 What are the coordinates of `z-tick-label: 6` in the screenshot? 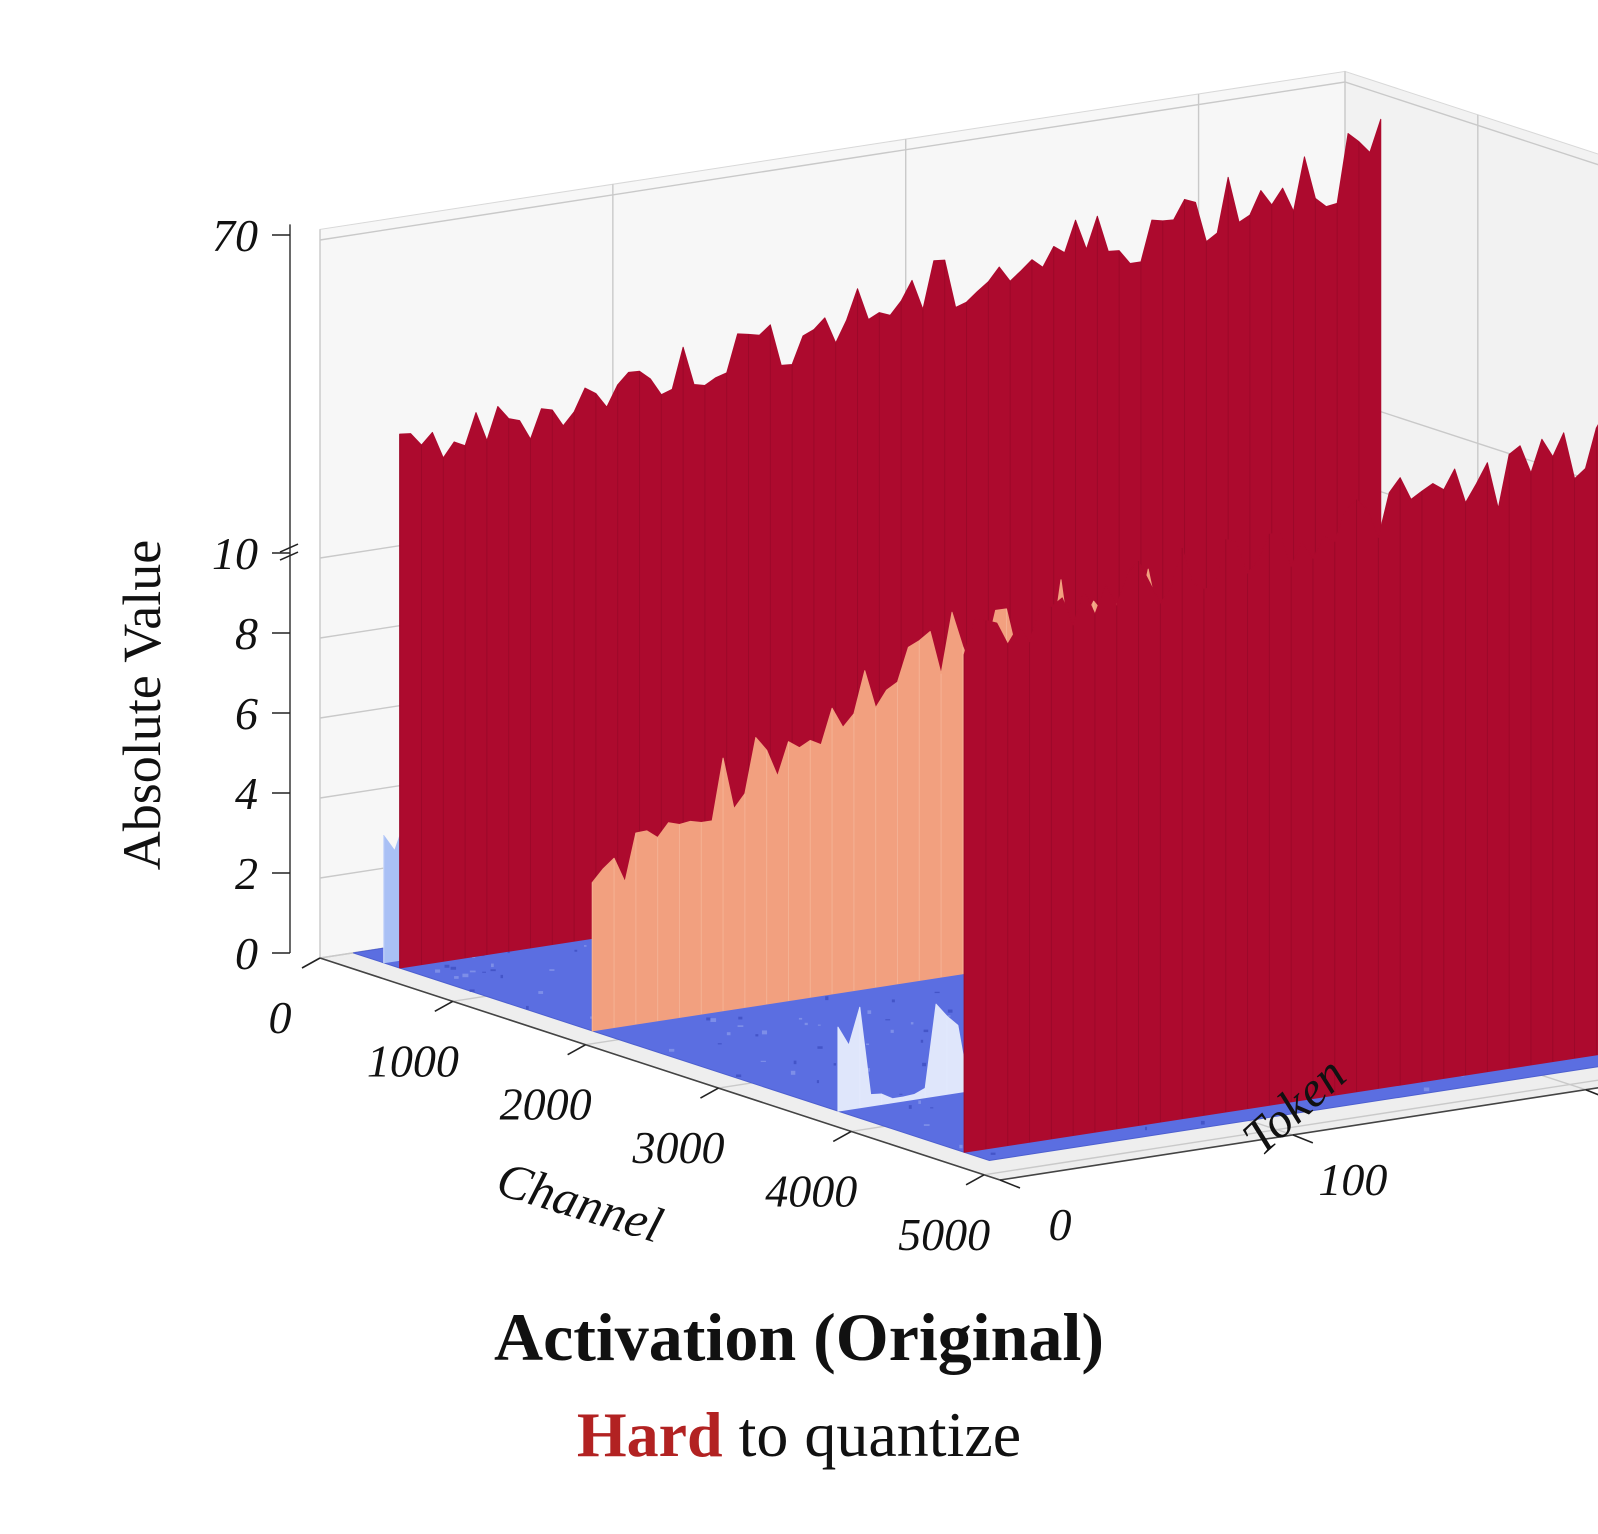 It's located at (246, 713).